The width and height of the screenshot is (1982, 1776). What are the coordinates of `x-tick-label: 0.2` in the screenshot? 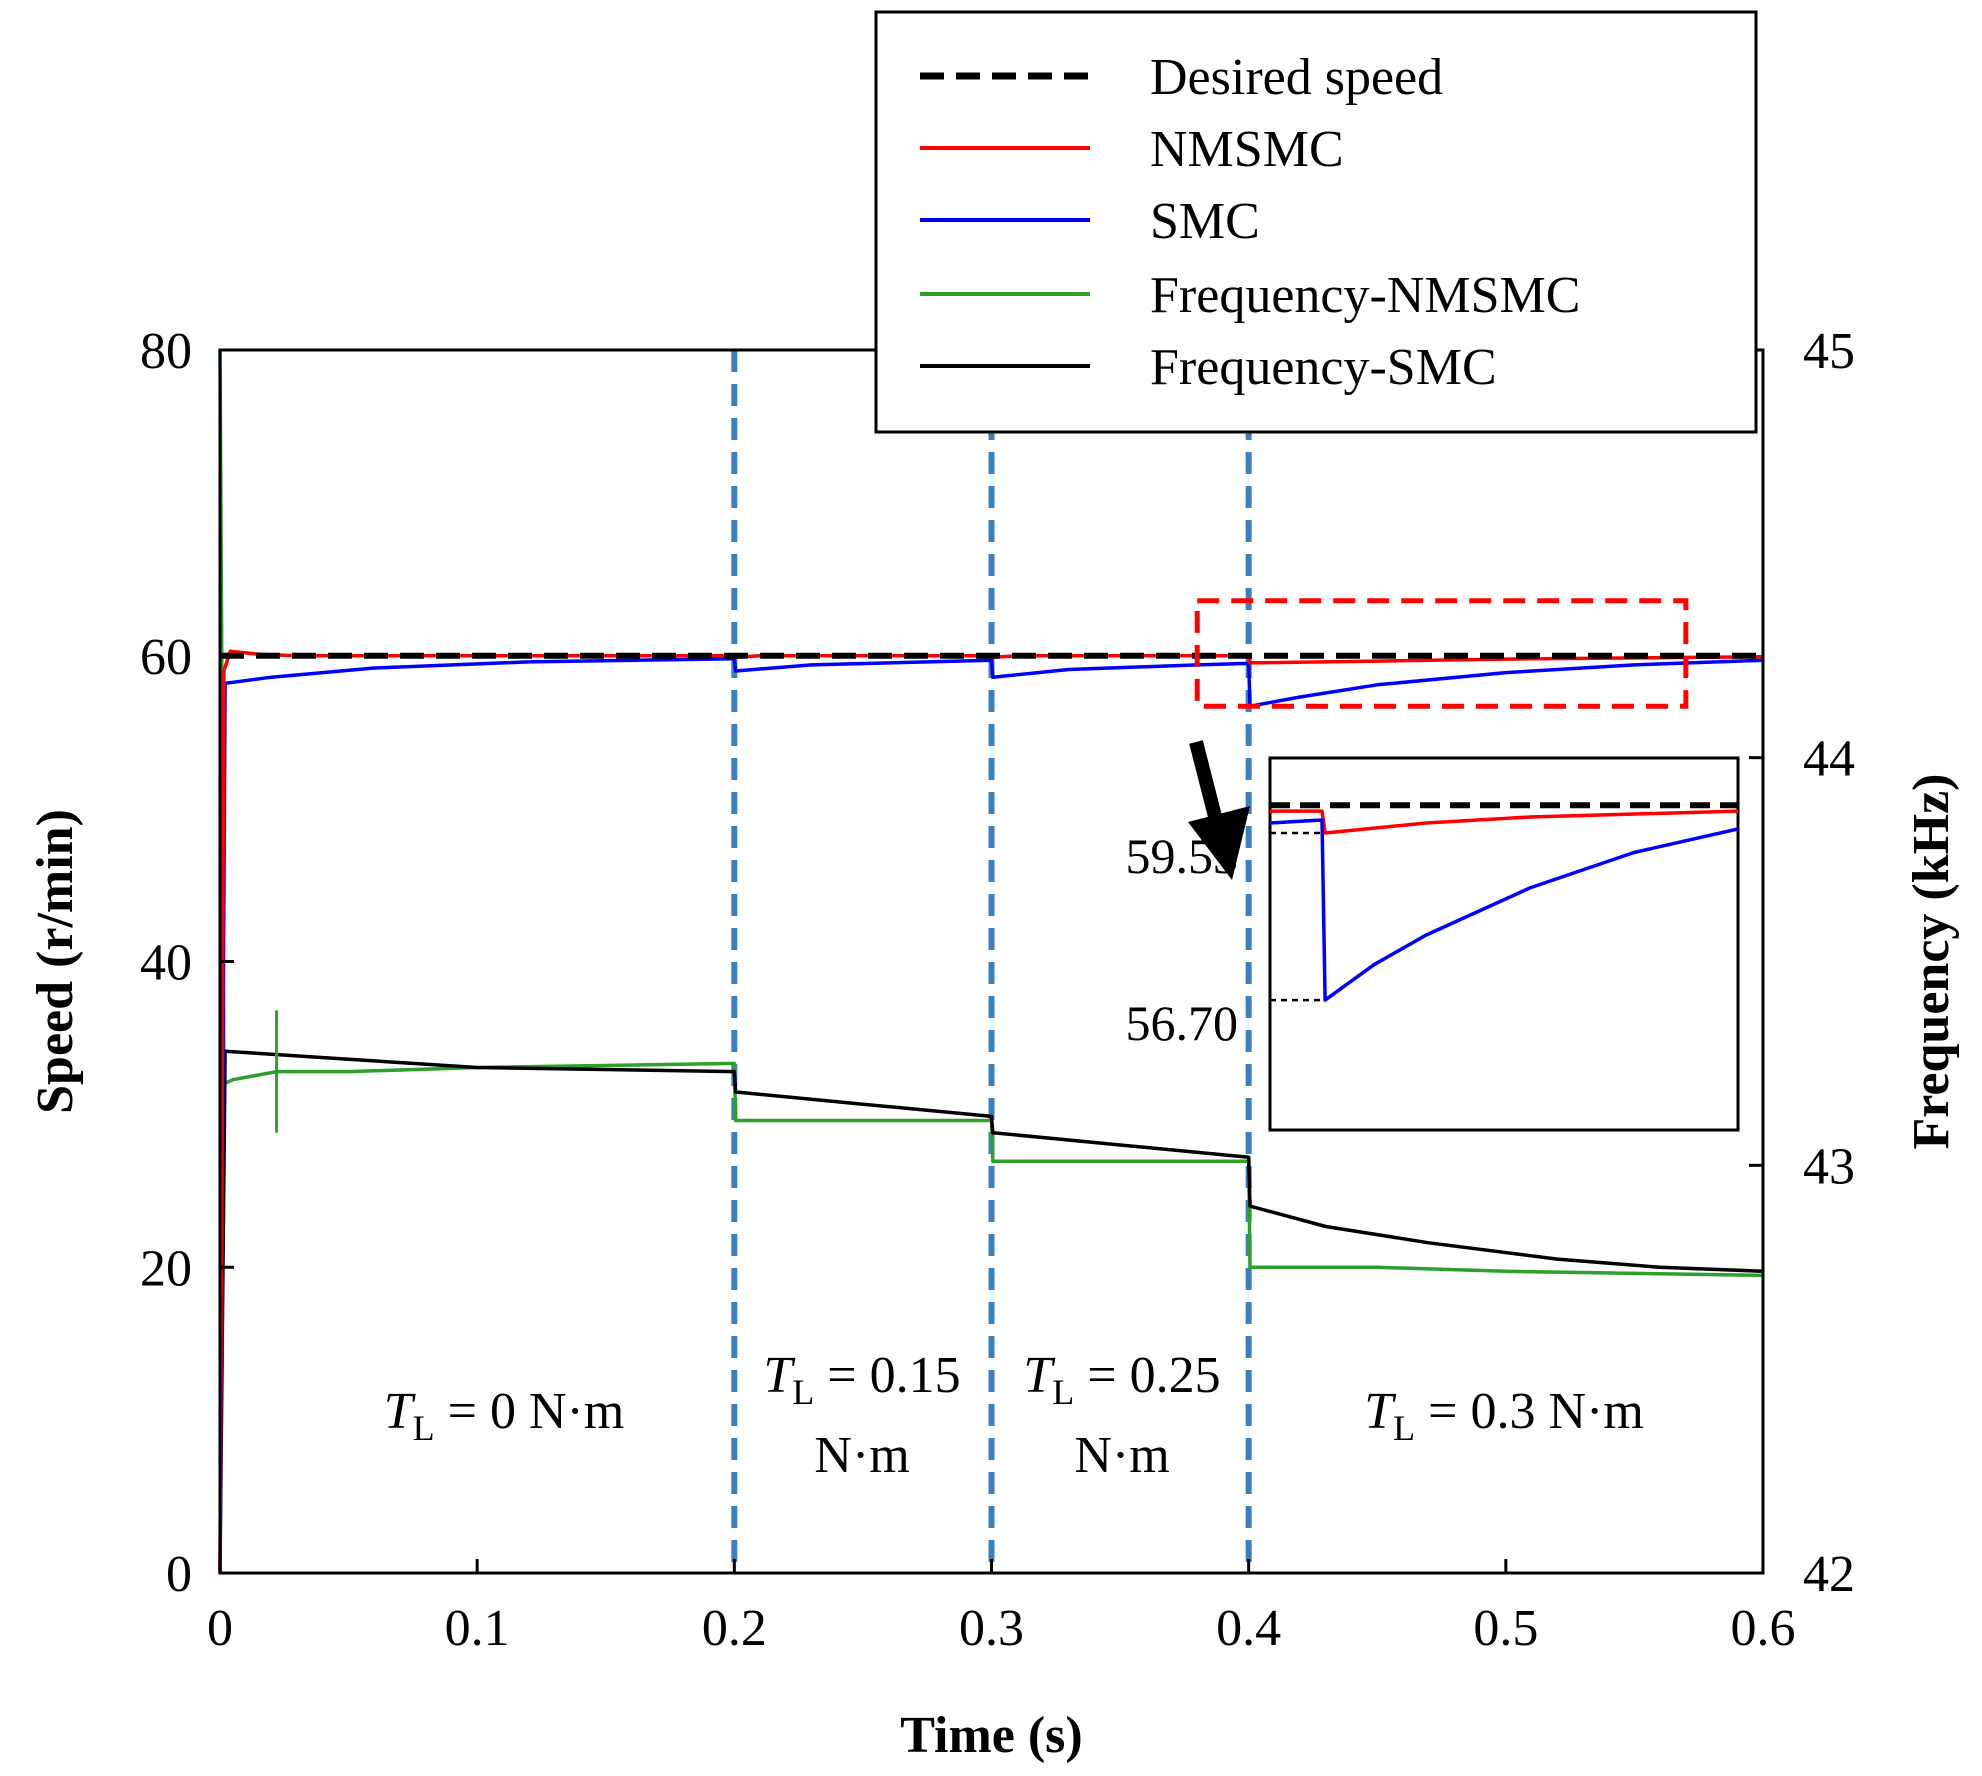 It's located at (734, 1628).